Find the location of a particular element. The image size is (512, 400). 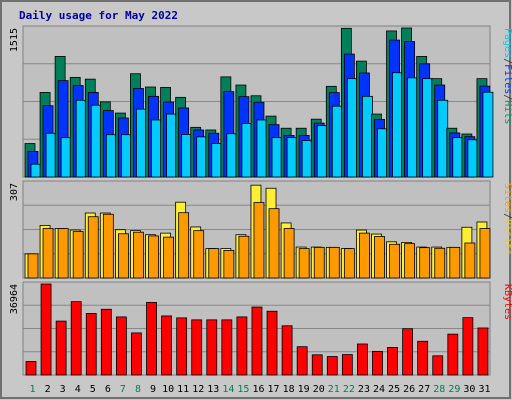

x-tick-label: 19 is located at coordinates (304, 389).